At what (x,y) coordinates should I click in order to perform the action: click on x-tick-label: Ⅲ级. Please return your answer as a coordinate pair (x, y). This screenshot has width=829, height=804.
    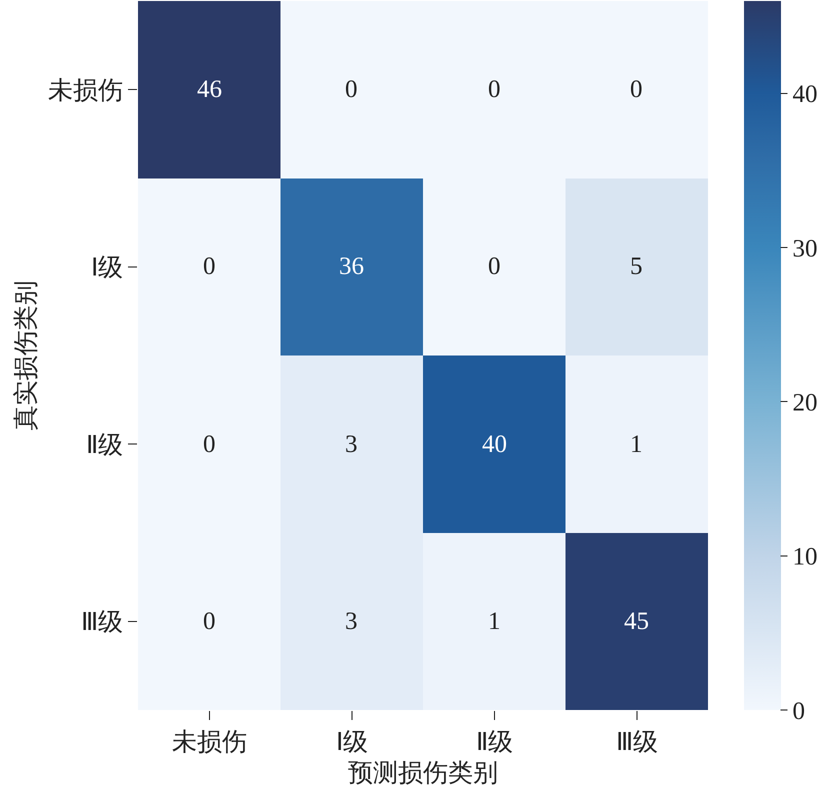
    Looking at the image, I should click on (637, 742).